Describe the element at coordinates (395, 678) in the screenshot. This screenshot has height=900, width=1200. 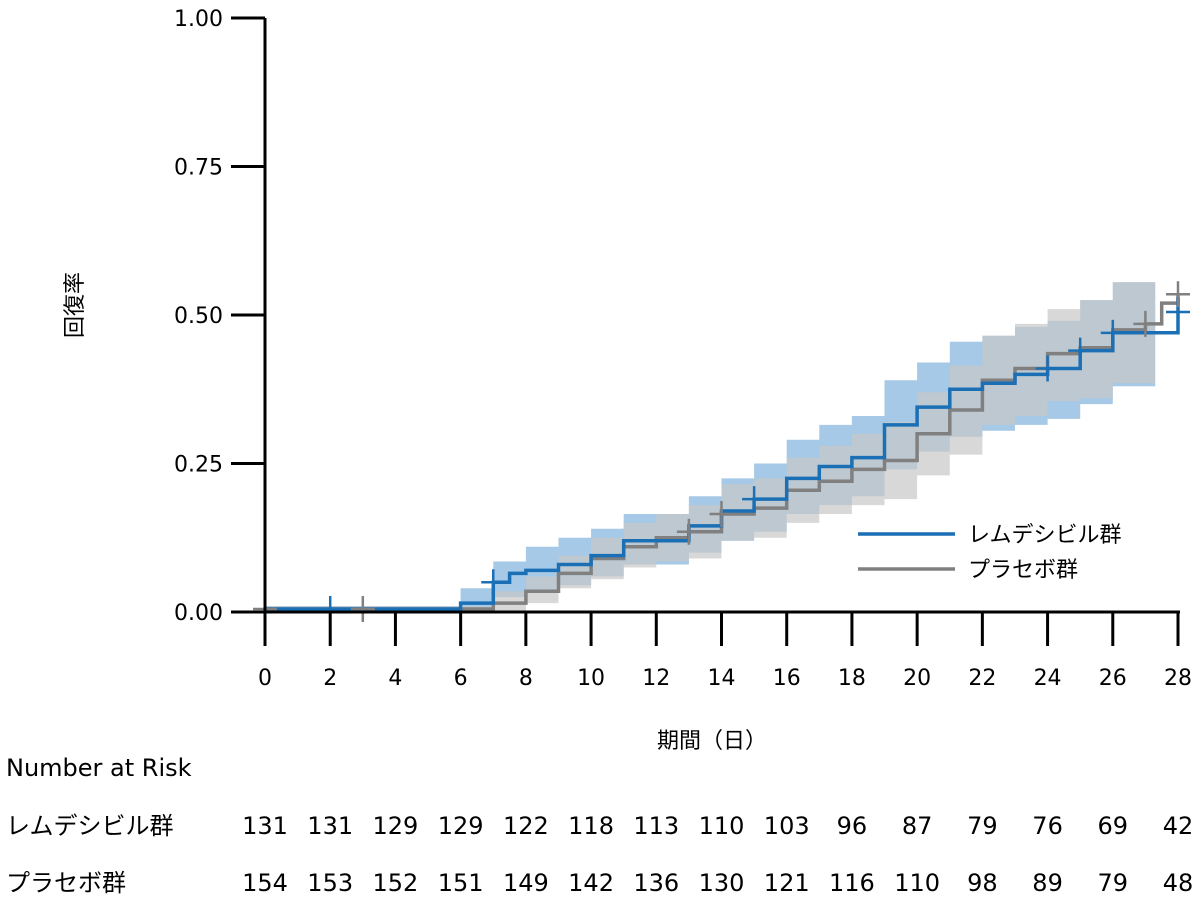
I see `x-tick-label-2: 4` at that location.